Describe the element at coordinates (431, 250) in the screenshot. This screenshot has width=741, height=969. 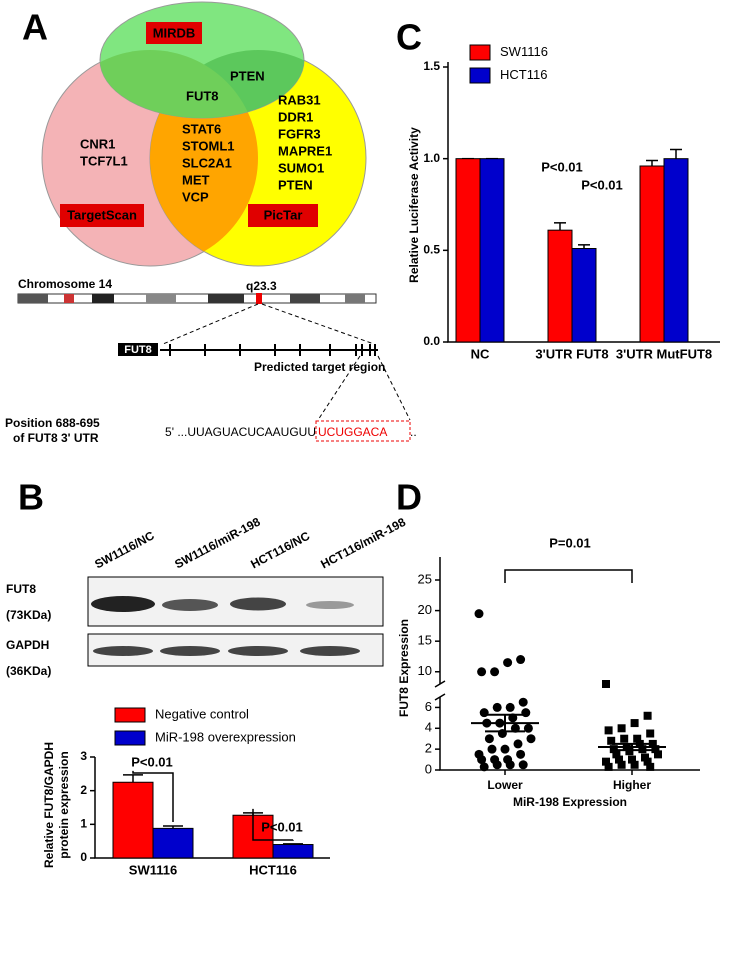
I see `y-tick-label: 0.5` at that location.